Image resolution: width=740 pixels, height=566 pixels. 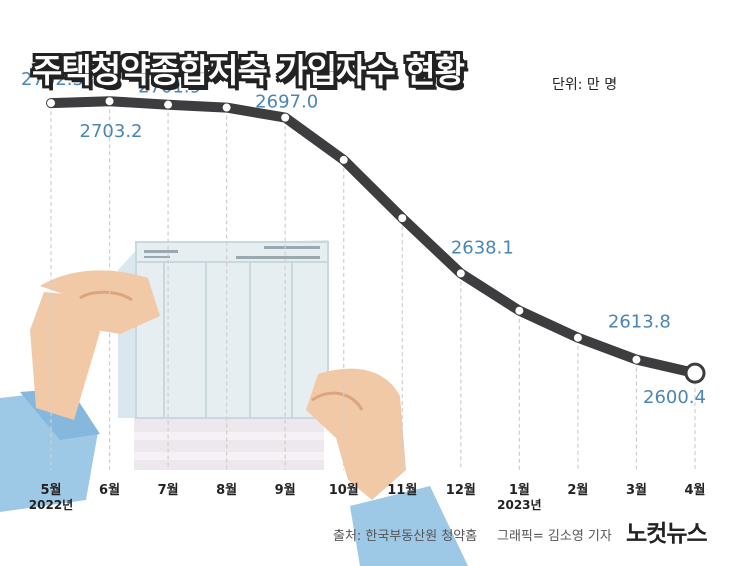 I want to click on x-tick-label: 10월, so click(x=344, y=490).